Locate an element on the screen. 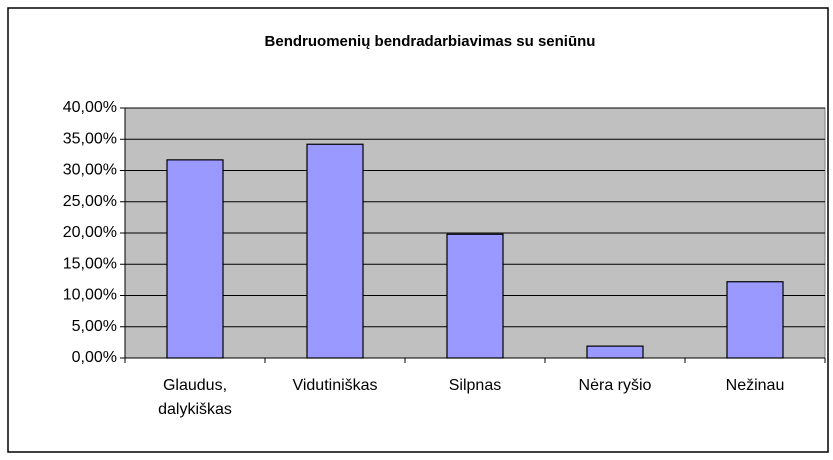  x-tick-label: Vidutiniškas is located at coordinates (335, 385).